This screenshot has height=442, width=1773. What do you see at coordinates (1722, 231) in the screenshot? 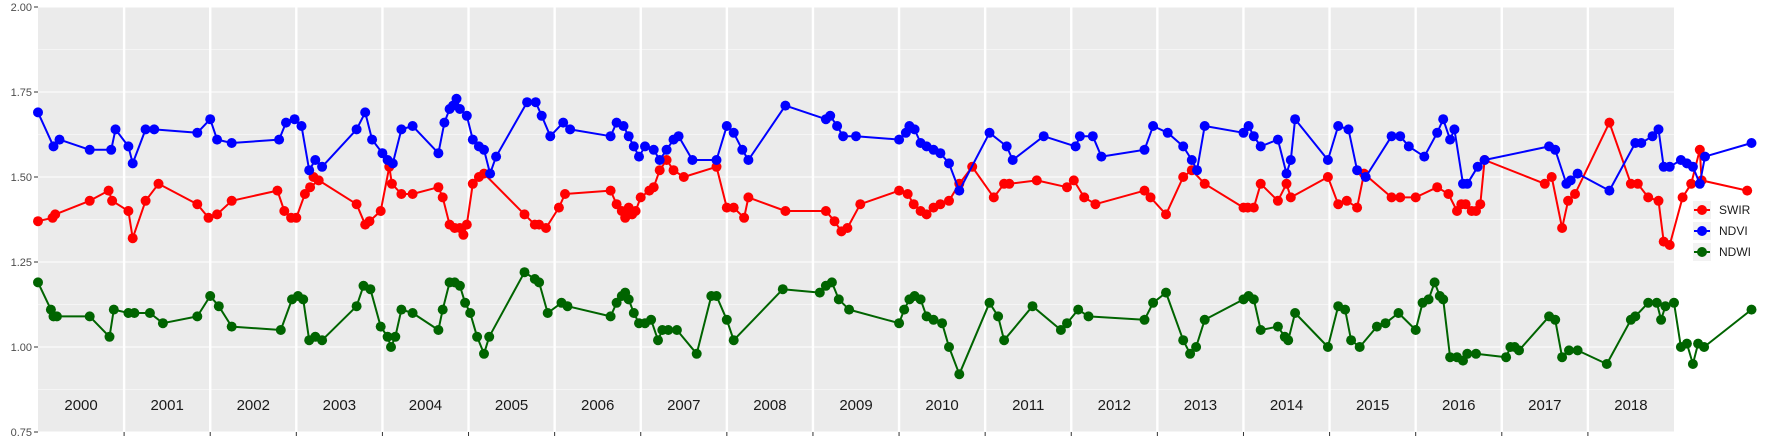
I see `legend: SWIR NDVI NDWI` at bounding box center [1722, 231].